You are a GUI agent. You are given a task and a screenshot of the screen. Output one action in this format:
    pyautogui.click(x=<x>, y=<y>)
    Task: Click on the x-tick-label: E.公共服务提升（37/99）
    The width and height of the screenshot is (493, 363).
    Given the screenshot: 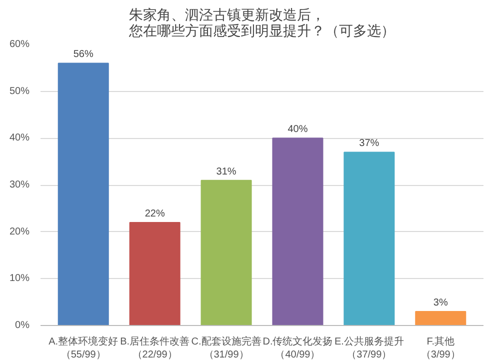 What is the action you would take?
    pyautogui.click(x=369, y=348)
    